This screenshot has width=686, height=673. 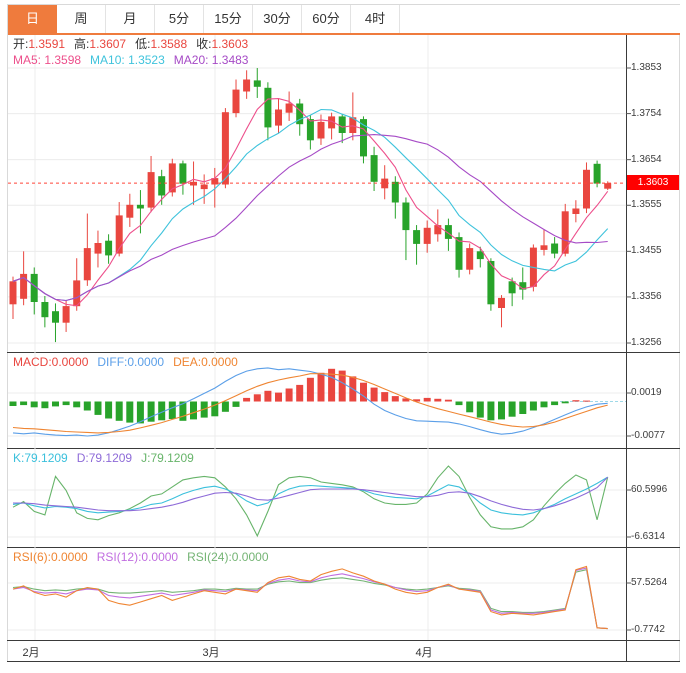 What do you see at coordinates (228, 557) in the screenshot?
I see `legend-item: RSI(24):0.0000` at bounding box center [228, 557].